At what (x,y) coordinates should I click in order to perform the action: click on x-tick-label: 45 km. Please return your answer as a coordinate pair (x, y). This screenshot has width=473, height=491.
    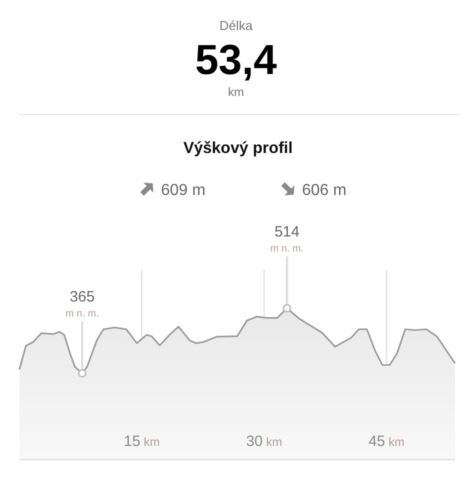
    Looking at the image, I should click on (386, 441).